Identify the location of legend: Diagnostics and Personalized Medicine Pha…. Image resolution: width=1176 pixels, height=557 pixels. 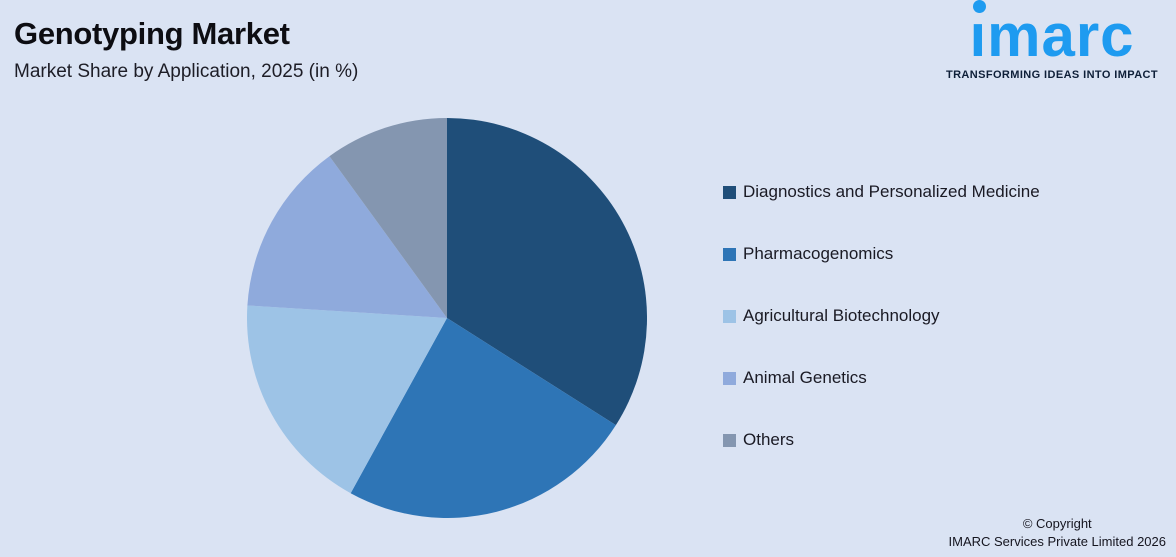
(881, 316).